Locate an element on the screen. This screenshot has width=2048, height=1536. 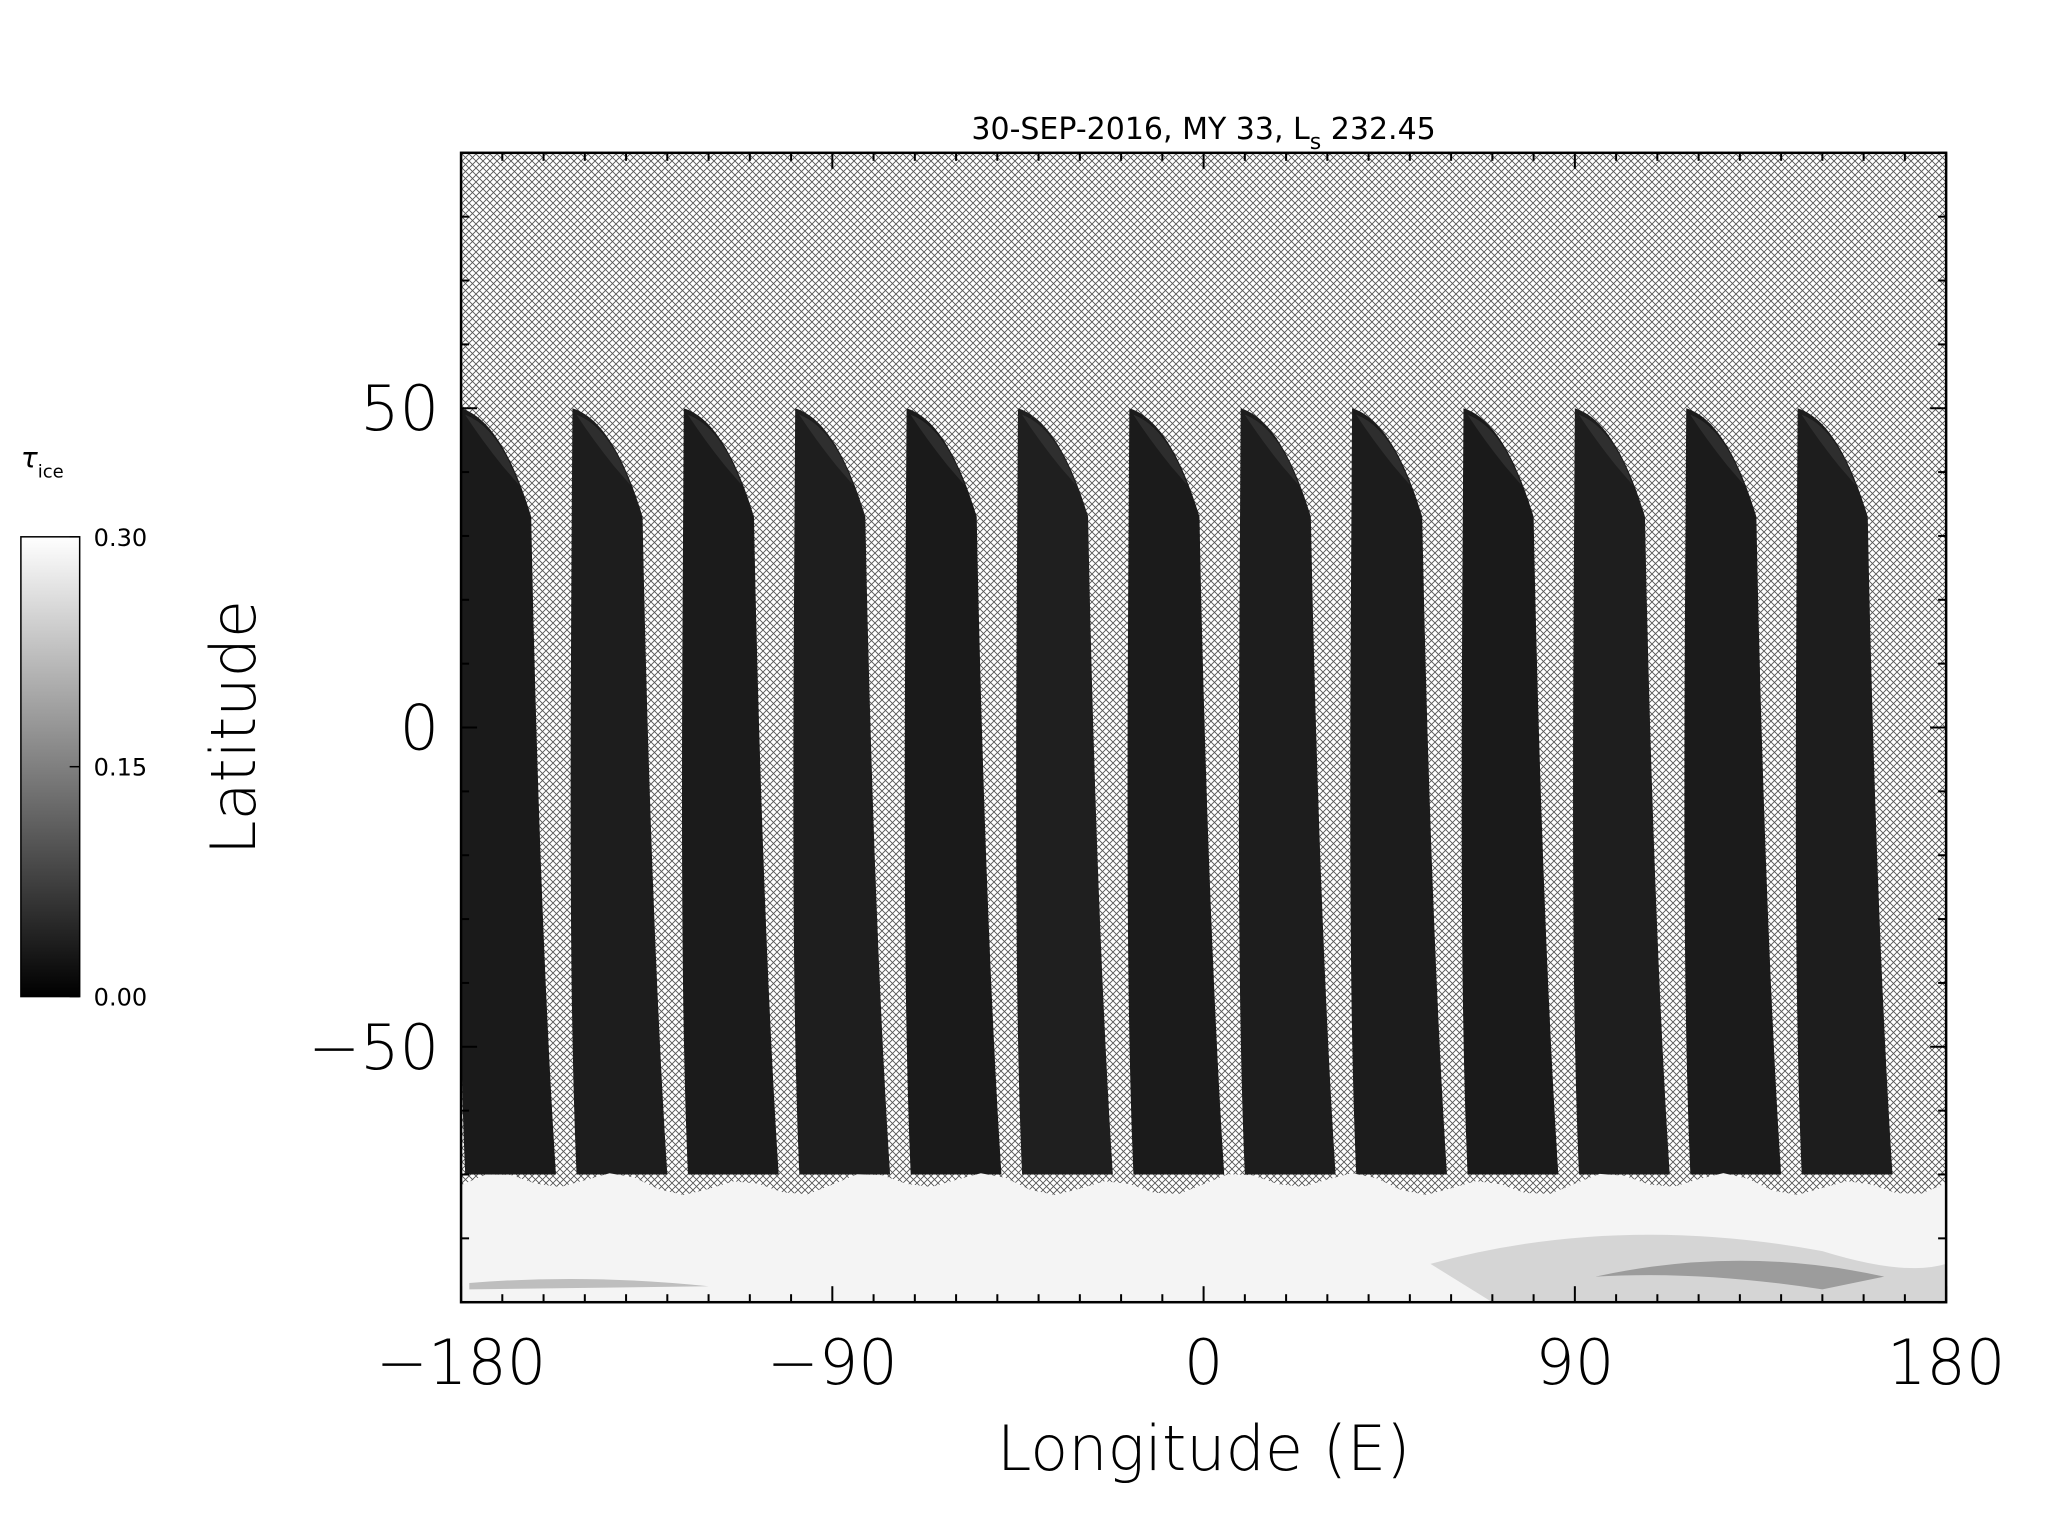
colorbar-tick-label: 0.00 is located at coordinates (120, 998).